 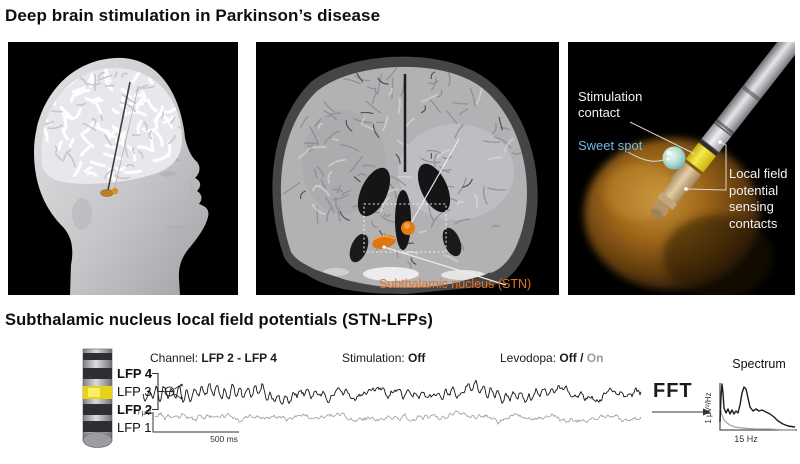 I want to click on stn-blob-right-core, so click(x=407, y=226).